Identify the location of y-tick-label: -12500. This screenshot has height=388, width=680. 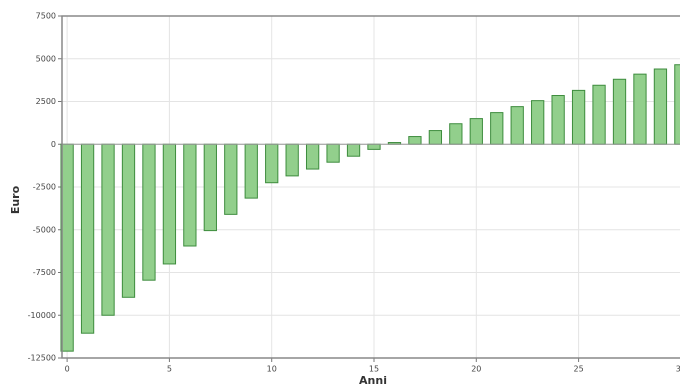
(42, 358).